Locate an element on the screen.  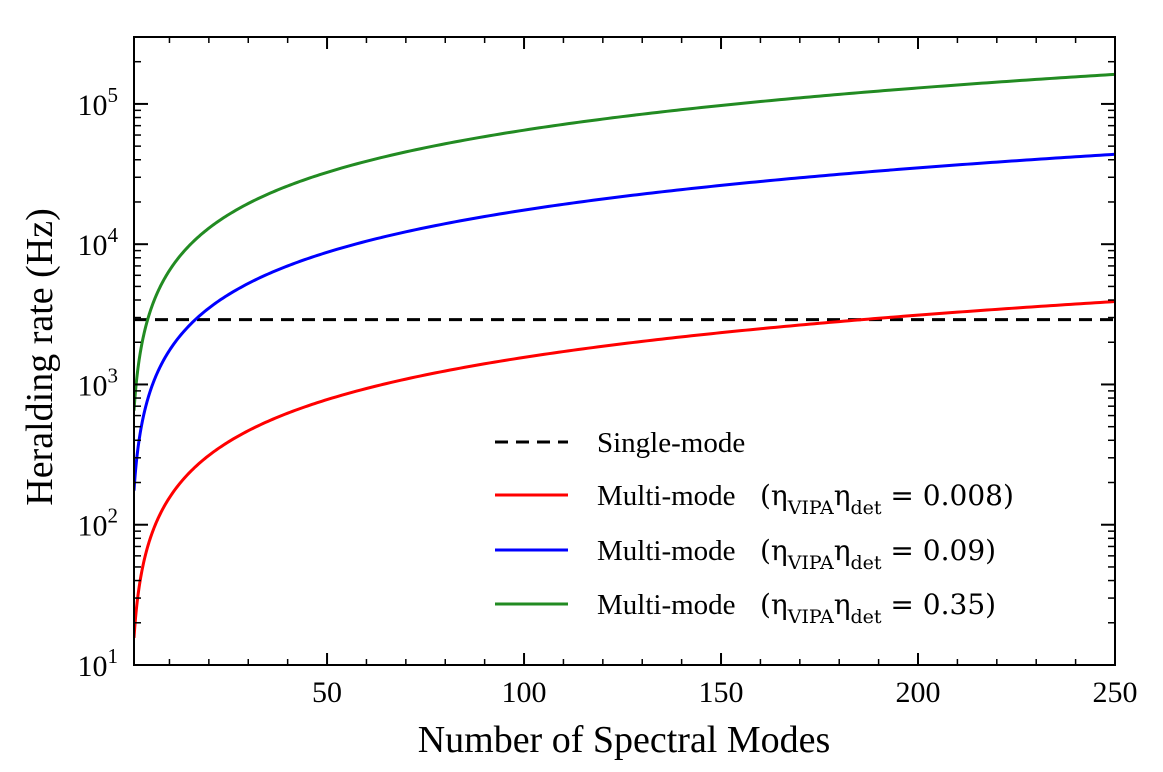
y-tick-label: 10¹ is located at coordinates (98, 663).